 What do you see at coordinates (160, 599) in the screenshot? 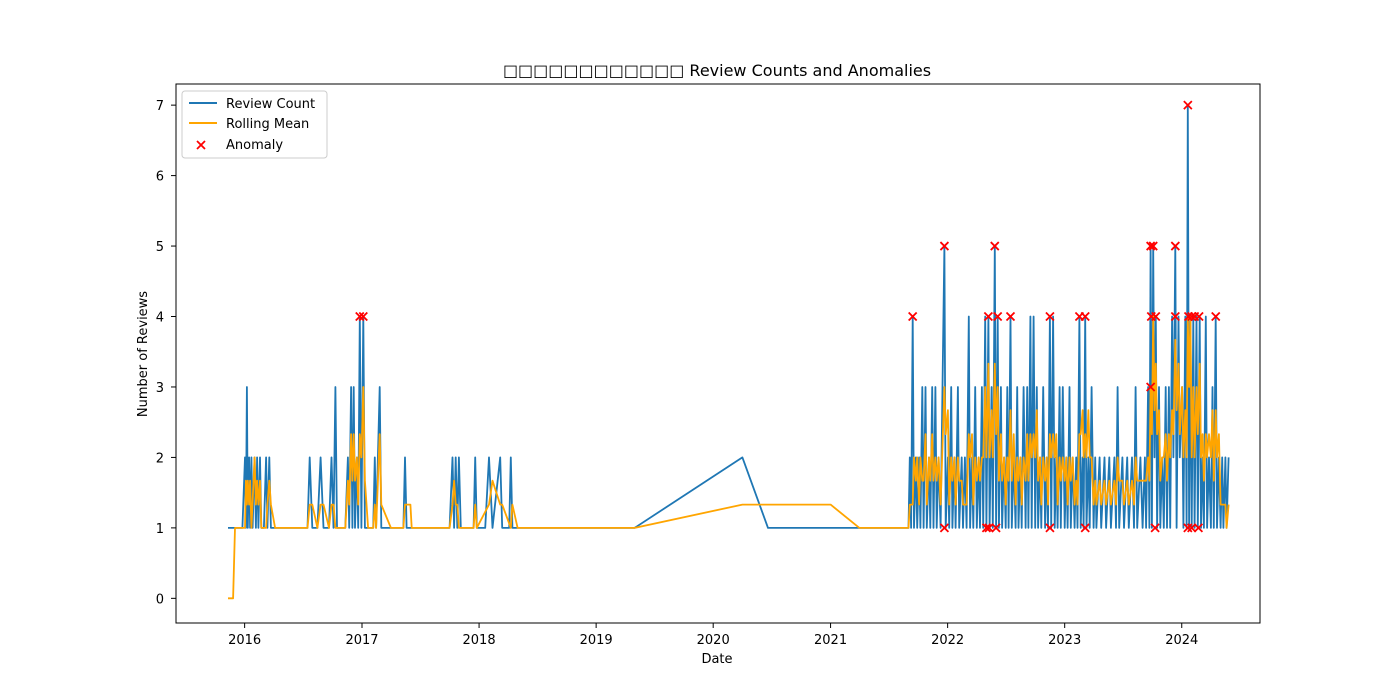
I see `y-tick-label: 0` at bounding box center [160, 599].